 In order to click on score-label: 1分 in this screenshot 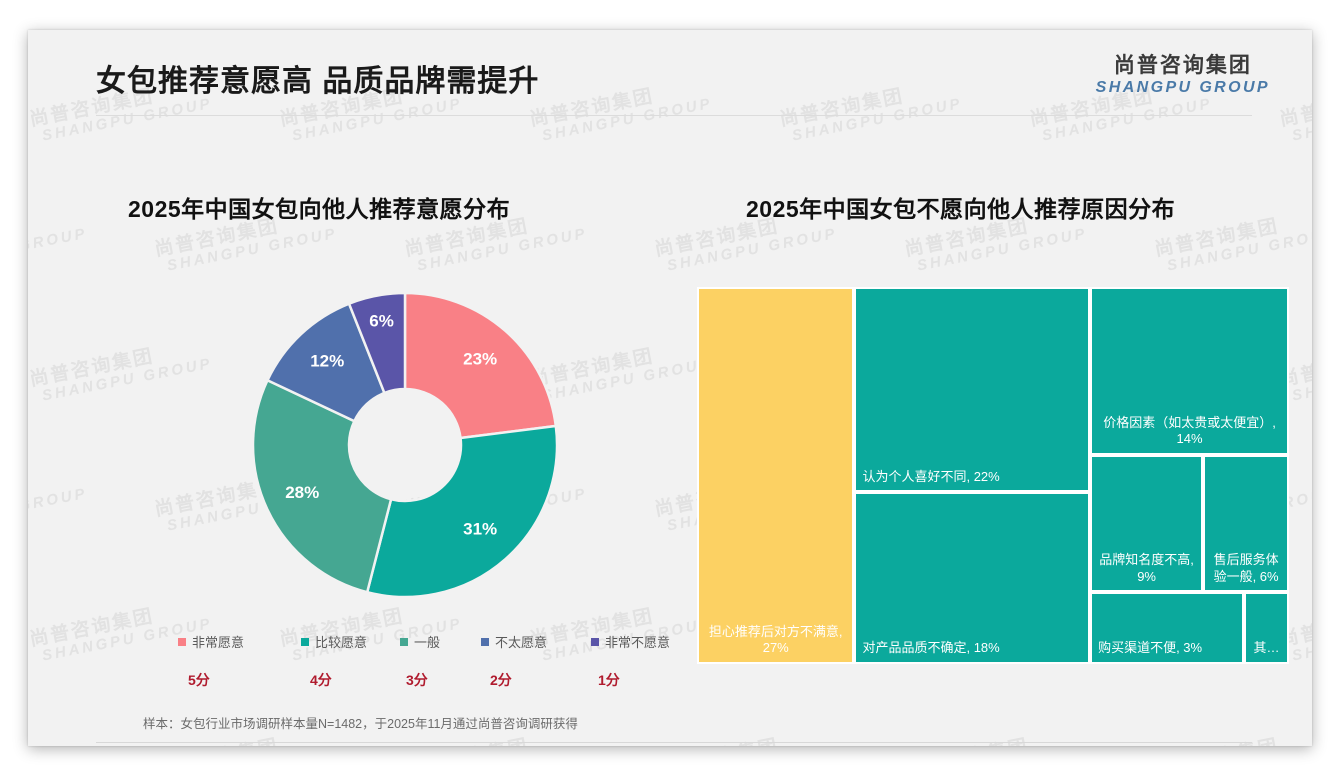, I will do `click(609, 680)`.